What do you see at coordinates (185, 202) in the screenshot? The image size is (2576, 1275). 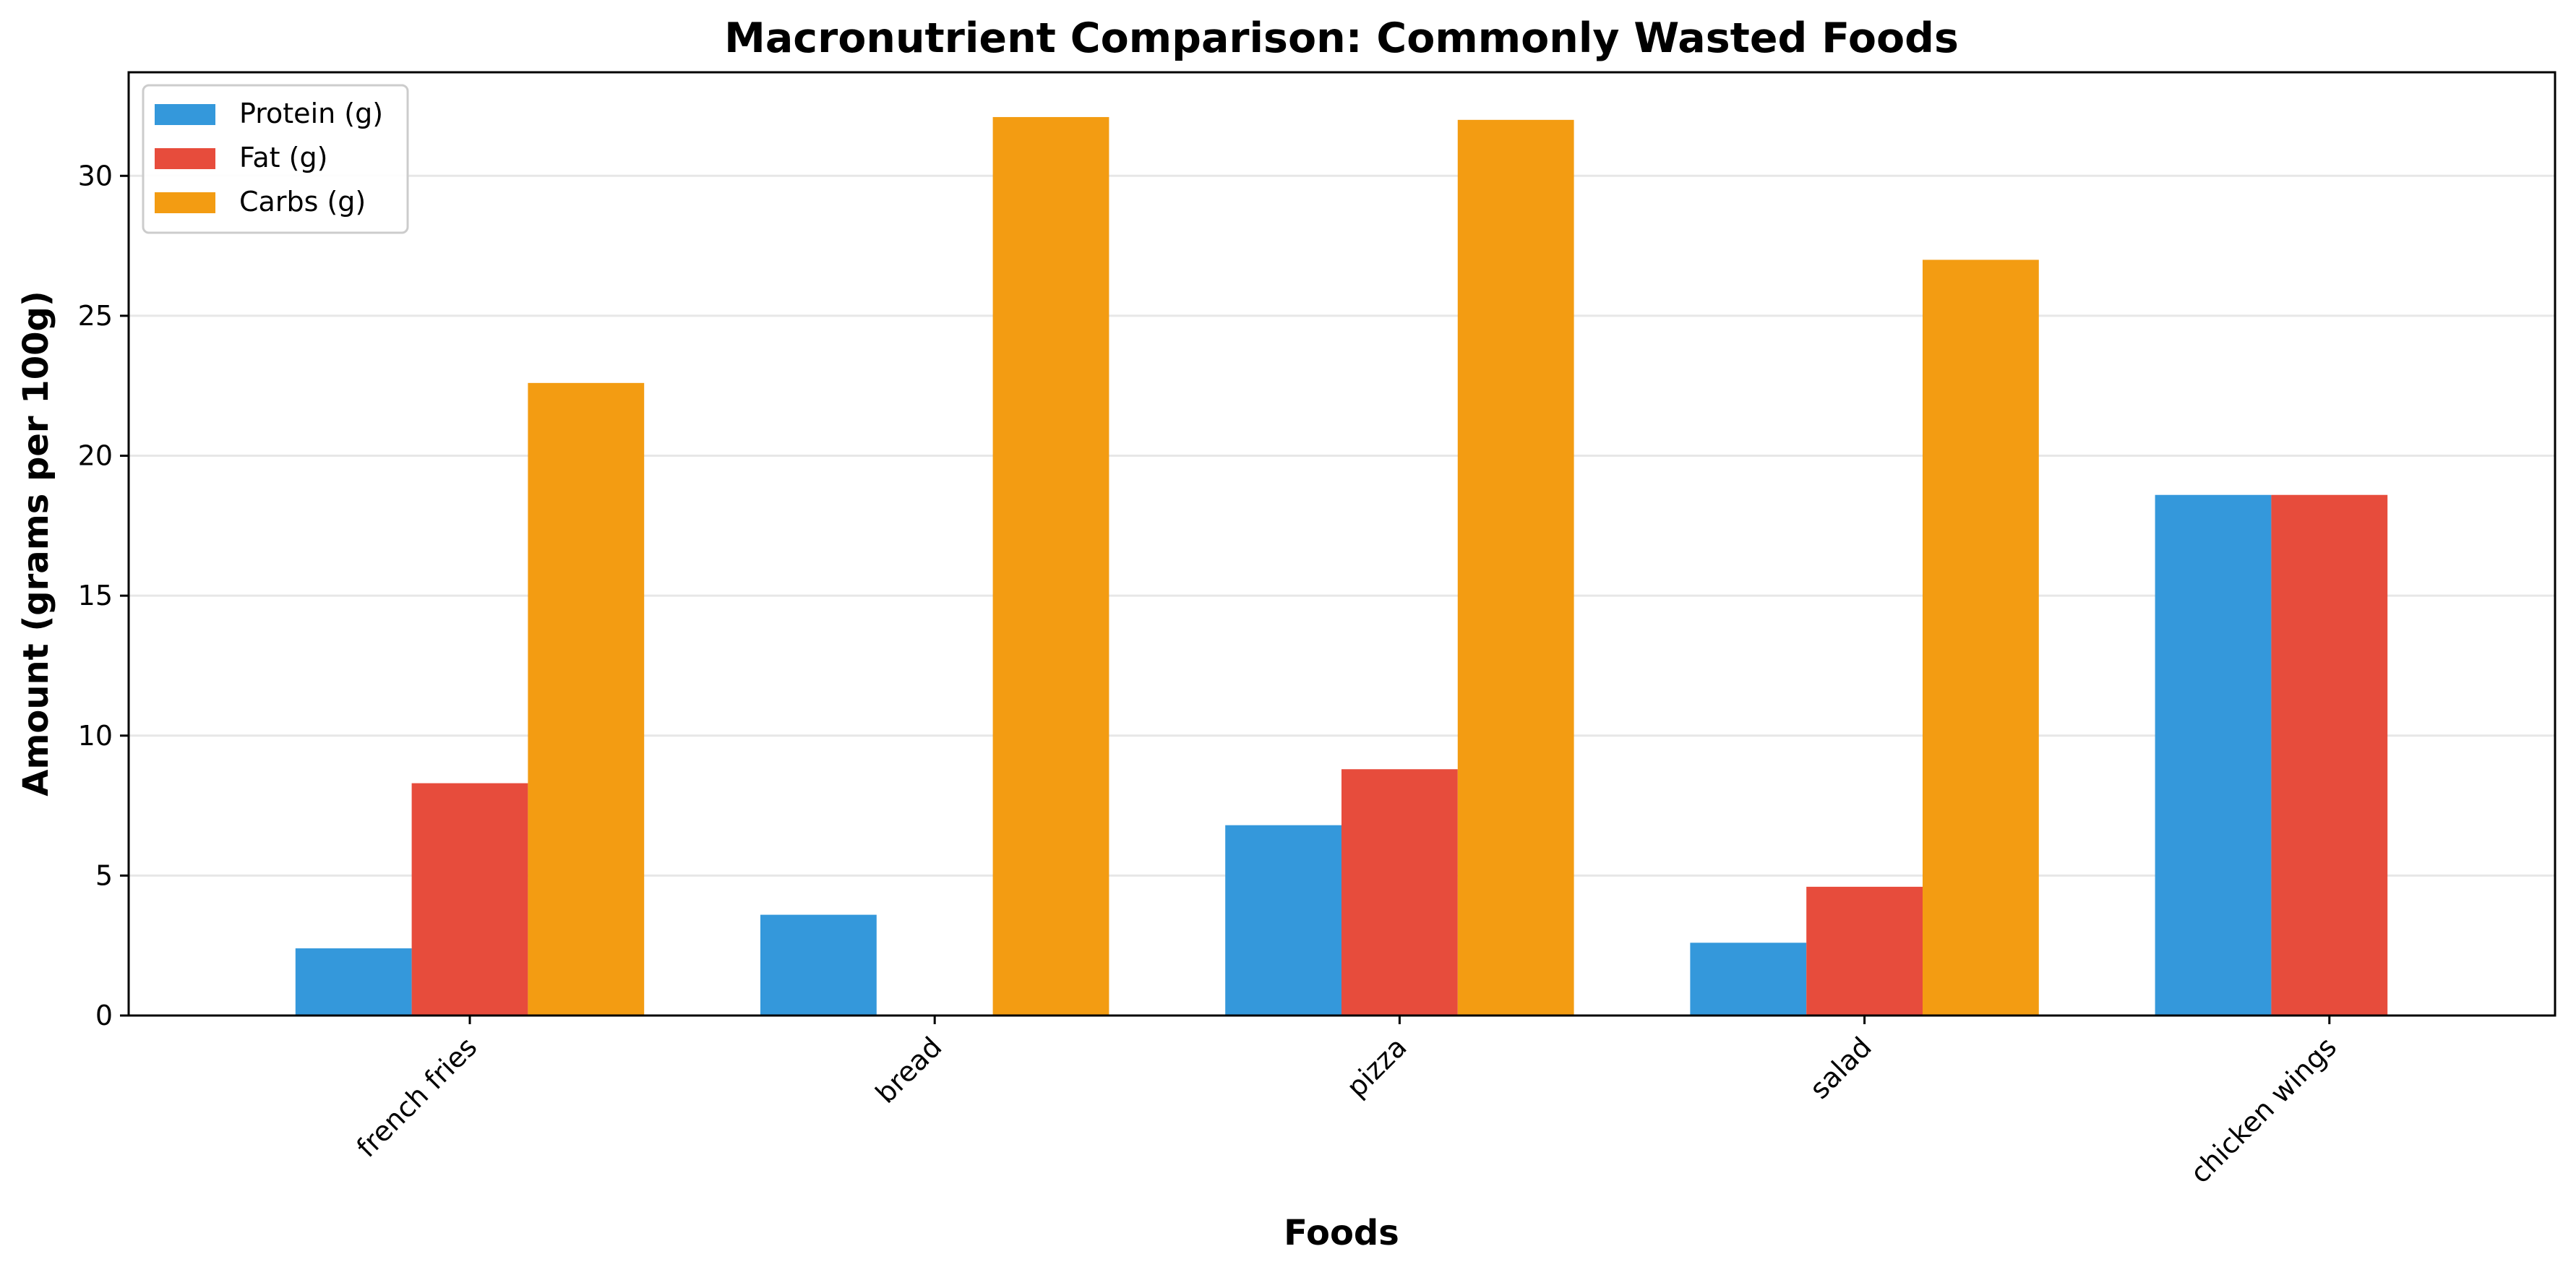 I see `legend-swatch-carbs` at bounding box center [185, 202].